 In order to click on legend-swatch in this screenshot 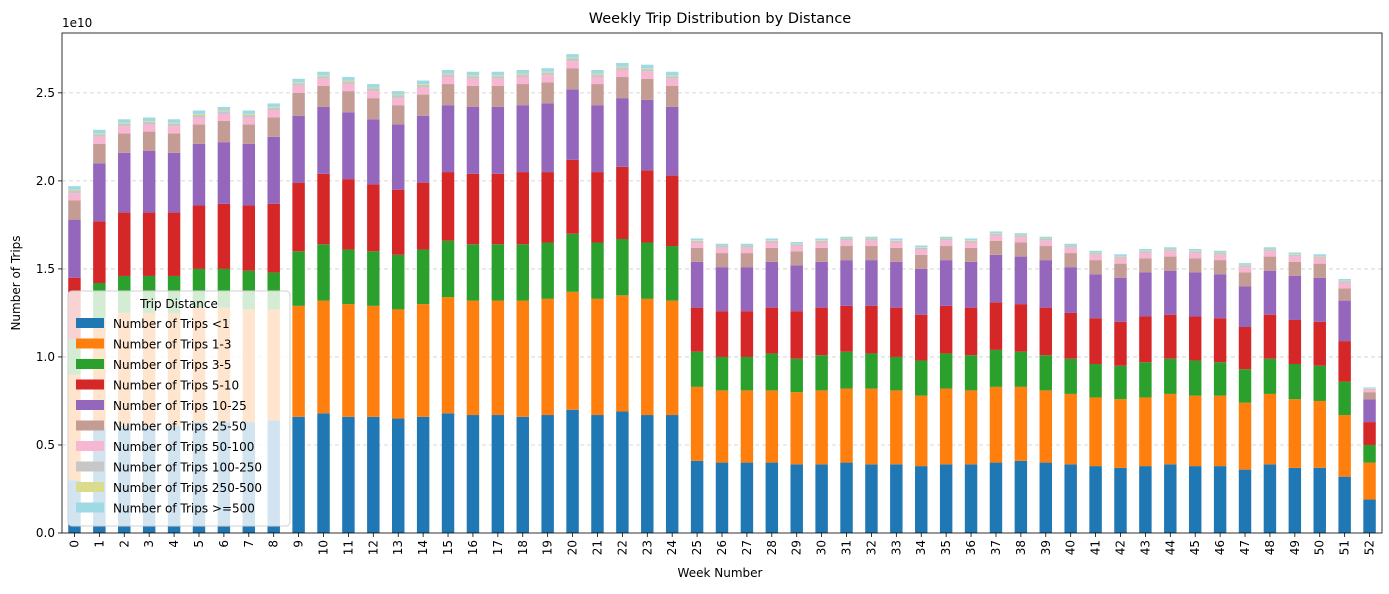, I will do `click(90, 487)`.